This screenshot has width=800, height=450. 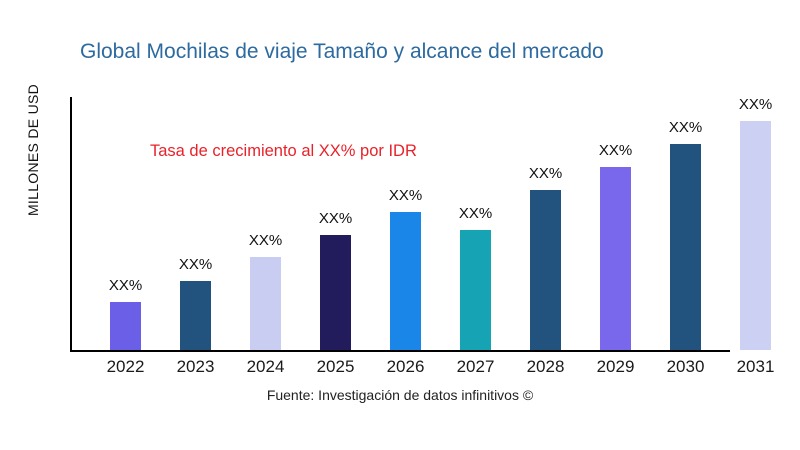 What do you see at coordinates (615, 366) in the screenshot?
I see `x-tick-label-2029: 2029` at bounding box center [615, 366].